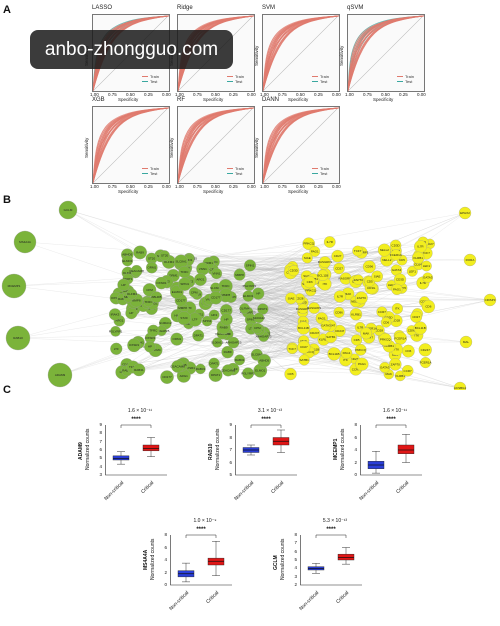  I want to click on yellow-node-label: IL7R, so click(360, 327).